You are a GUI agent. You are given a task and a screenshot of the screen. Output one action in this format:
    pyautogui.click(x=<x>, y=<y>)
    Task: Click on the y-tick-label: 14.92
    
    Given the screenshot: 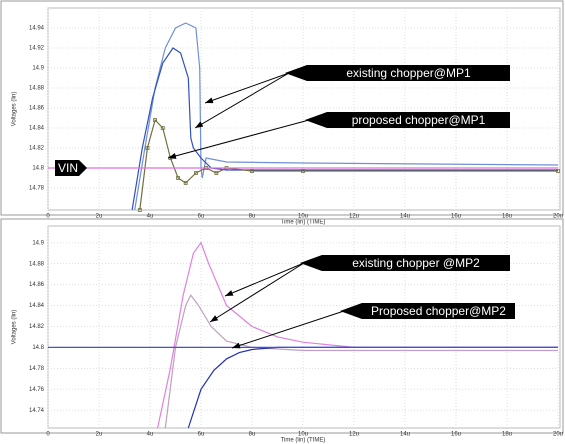 What is the action you would take?
    pyautogui.click(x=37, y=49)
    